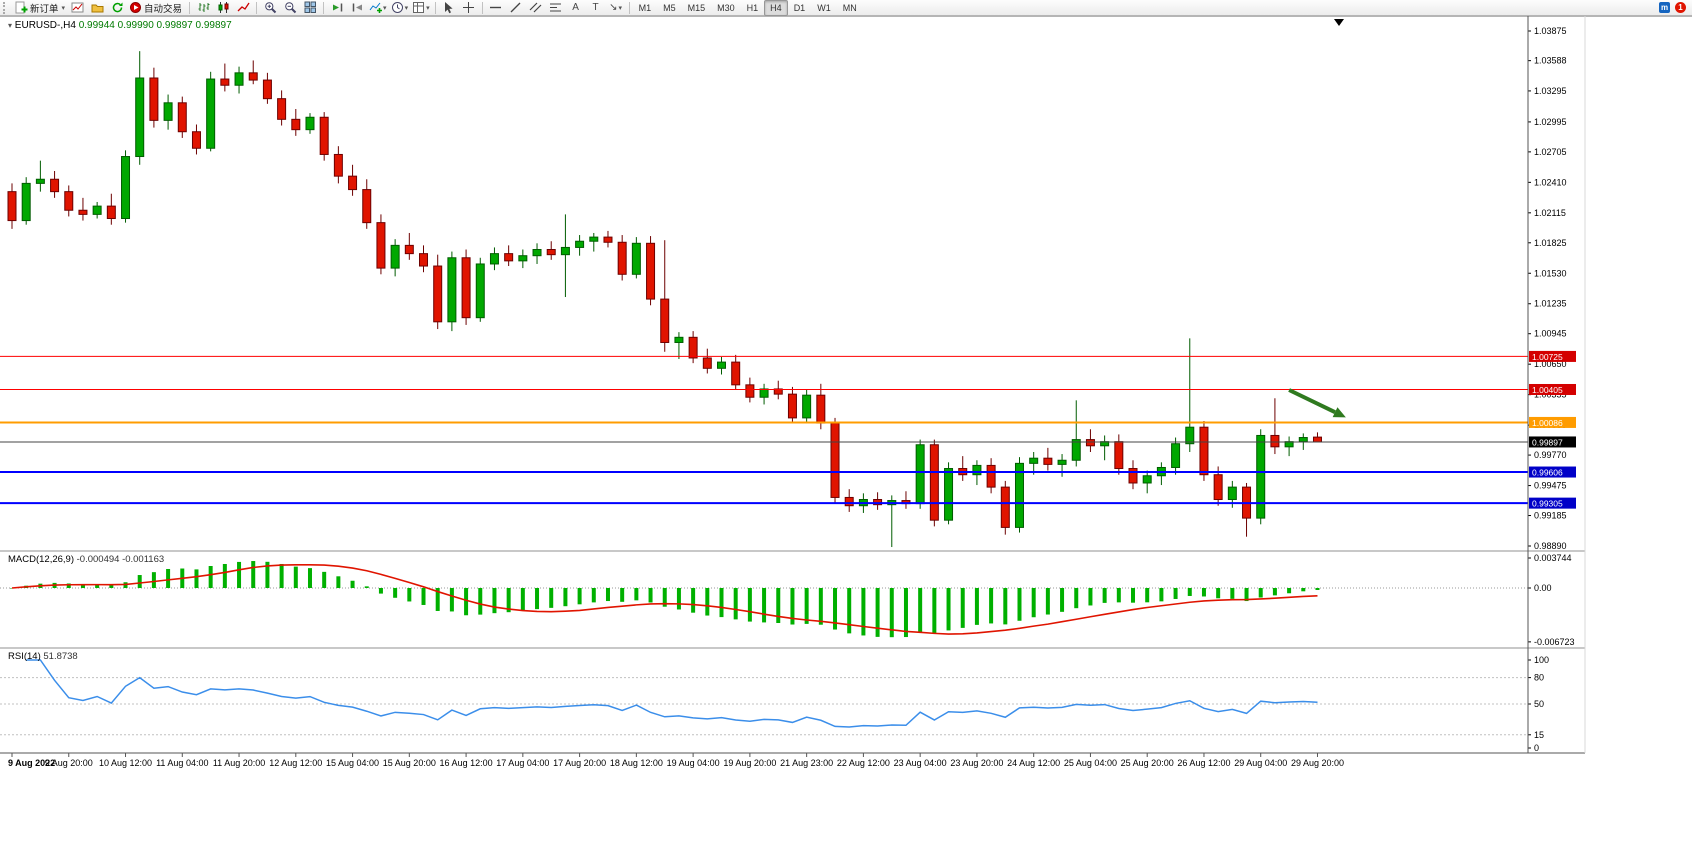  What do you see at coordinates (97, 8) in the screenshot?
I see `profiles-button` at bounding box center [97, 8].